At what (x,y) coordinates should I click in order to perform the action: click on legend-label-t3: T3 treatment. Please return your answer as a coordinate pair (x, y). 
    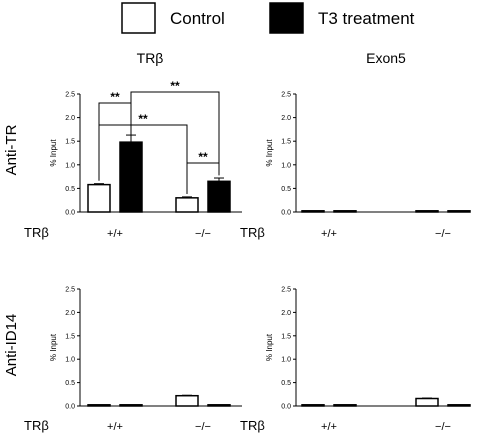
    Looking at the image, I should click on (366, 18).